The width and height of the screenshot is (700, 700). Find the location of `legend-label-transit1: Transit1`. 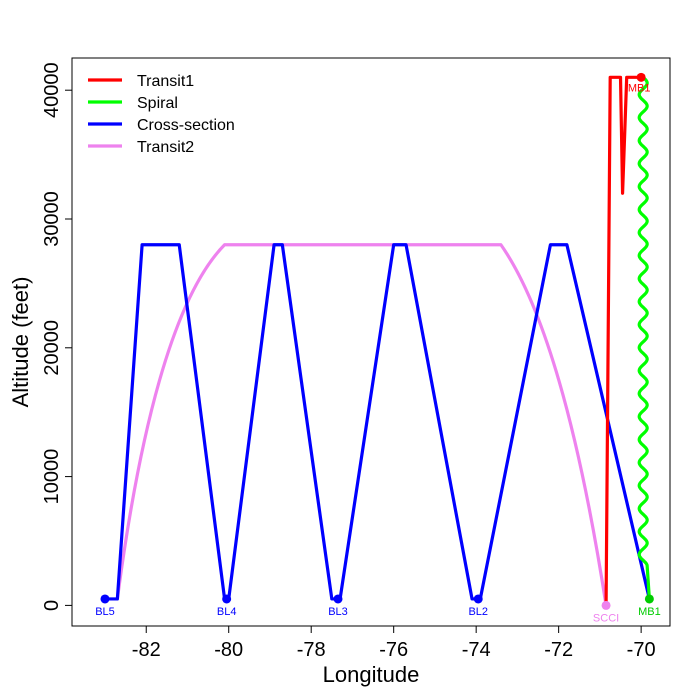

legend-label-transit1: Transit1 is located at coordinates (165, 81).